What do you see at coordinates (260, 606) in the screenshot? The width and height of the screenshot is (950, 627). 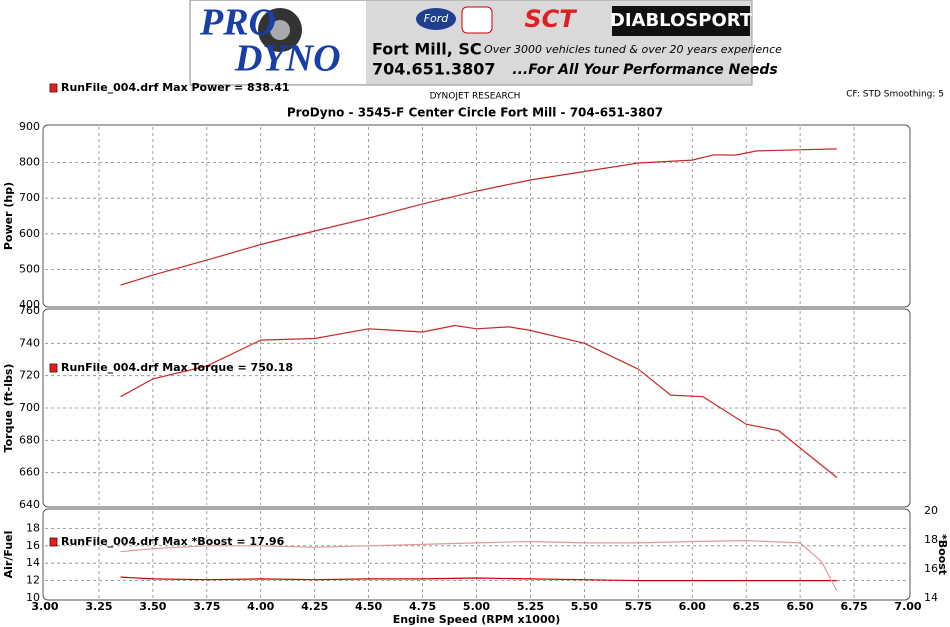 I see `x-tick-label: 4.00` at bounding box center [260, 606].